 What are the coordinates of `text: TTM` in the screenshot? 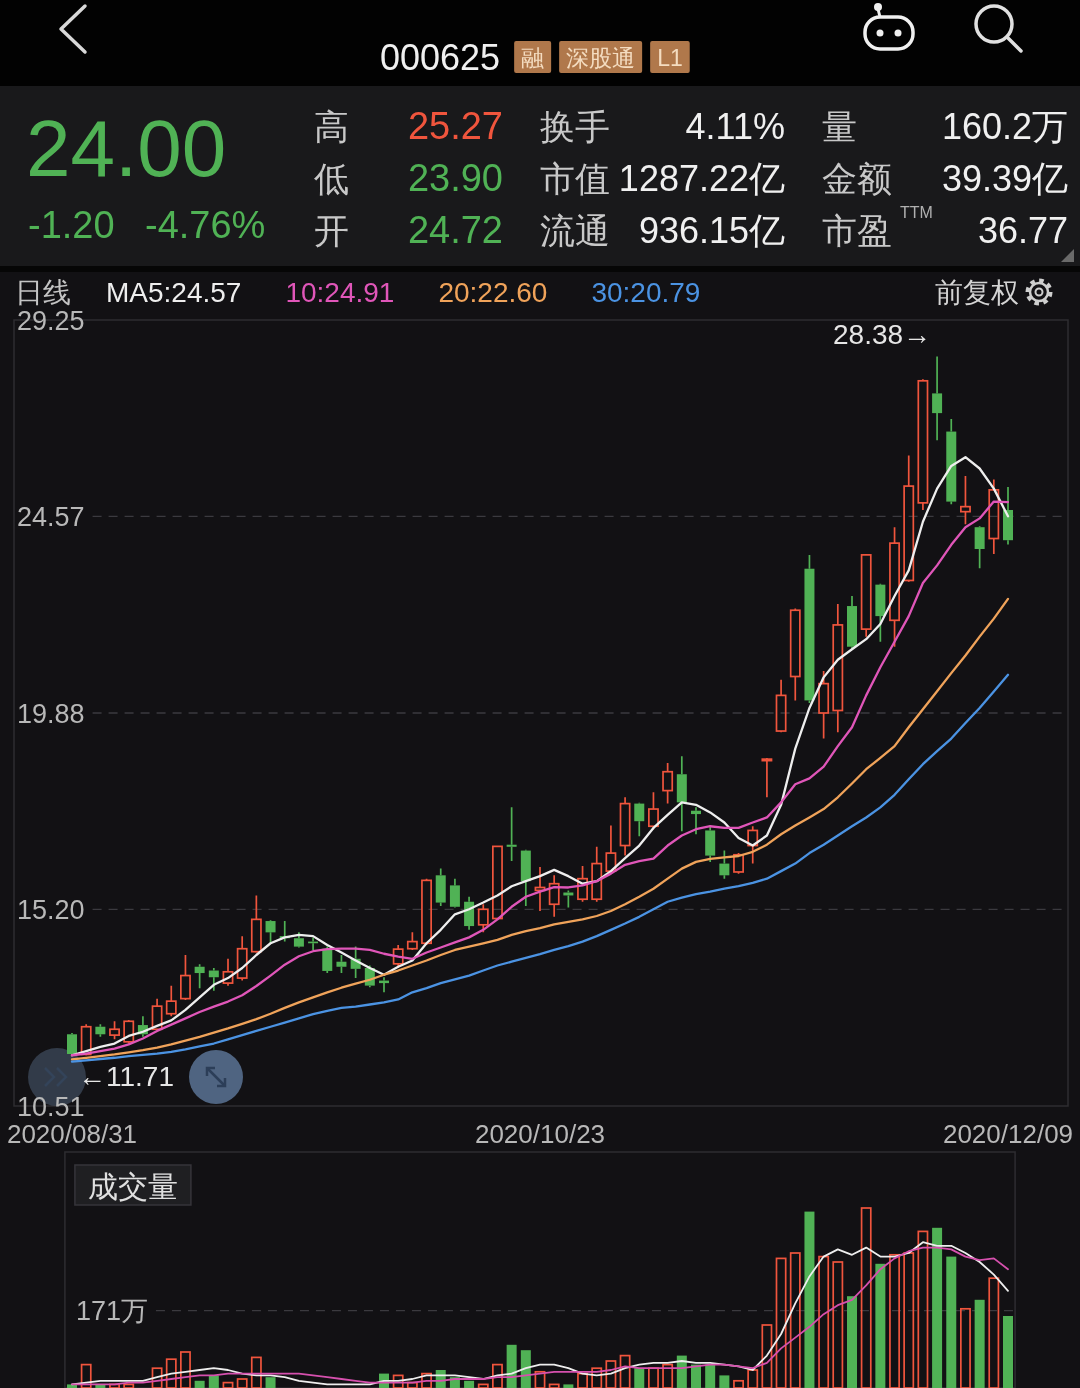 It's located at (916, 212).